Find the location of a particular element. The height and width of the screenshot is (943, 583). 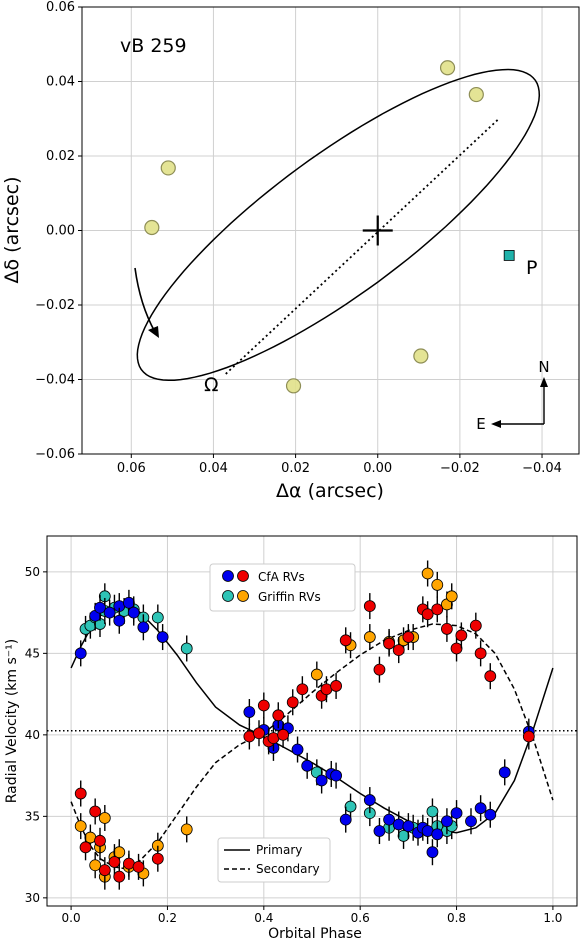

rv-xtick-label: 0.0 is located at coordinates (71, 918).